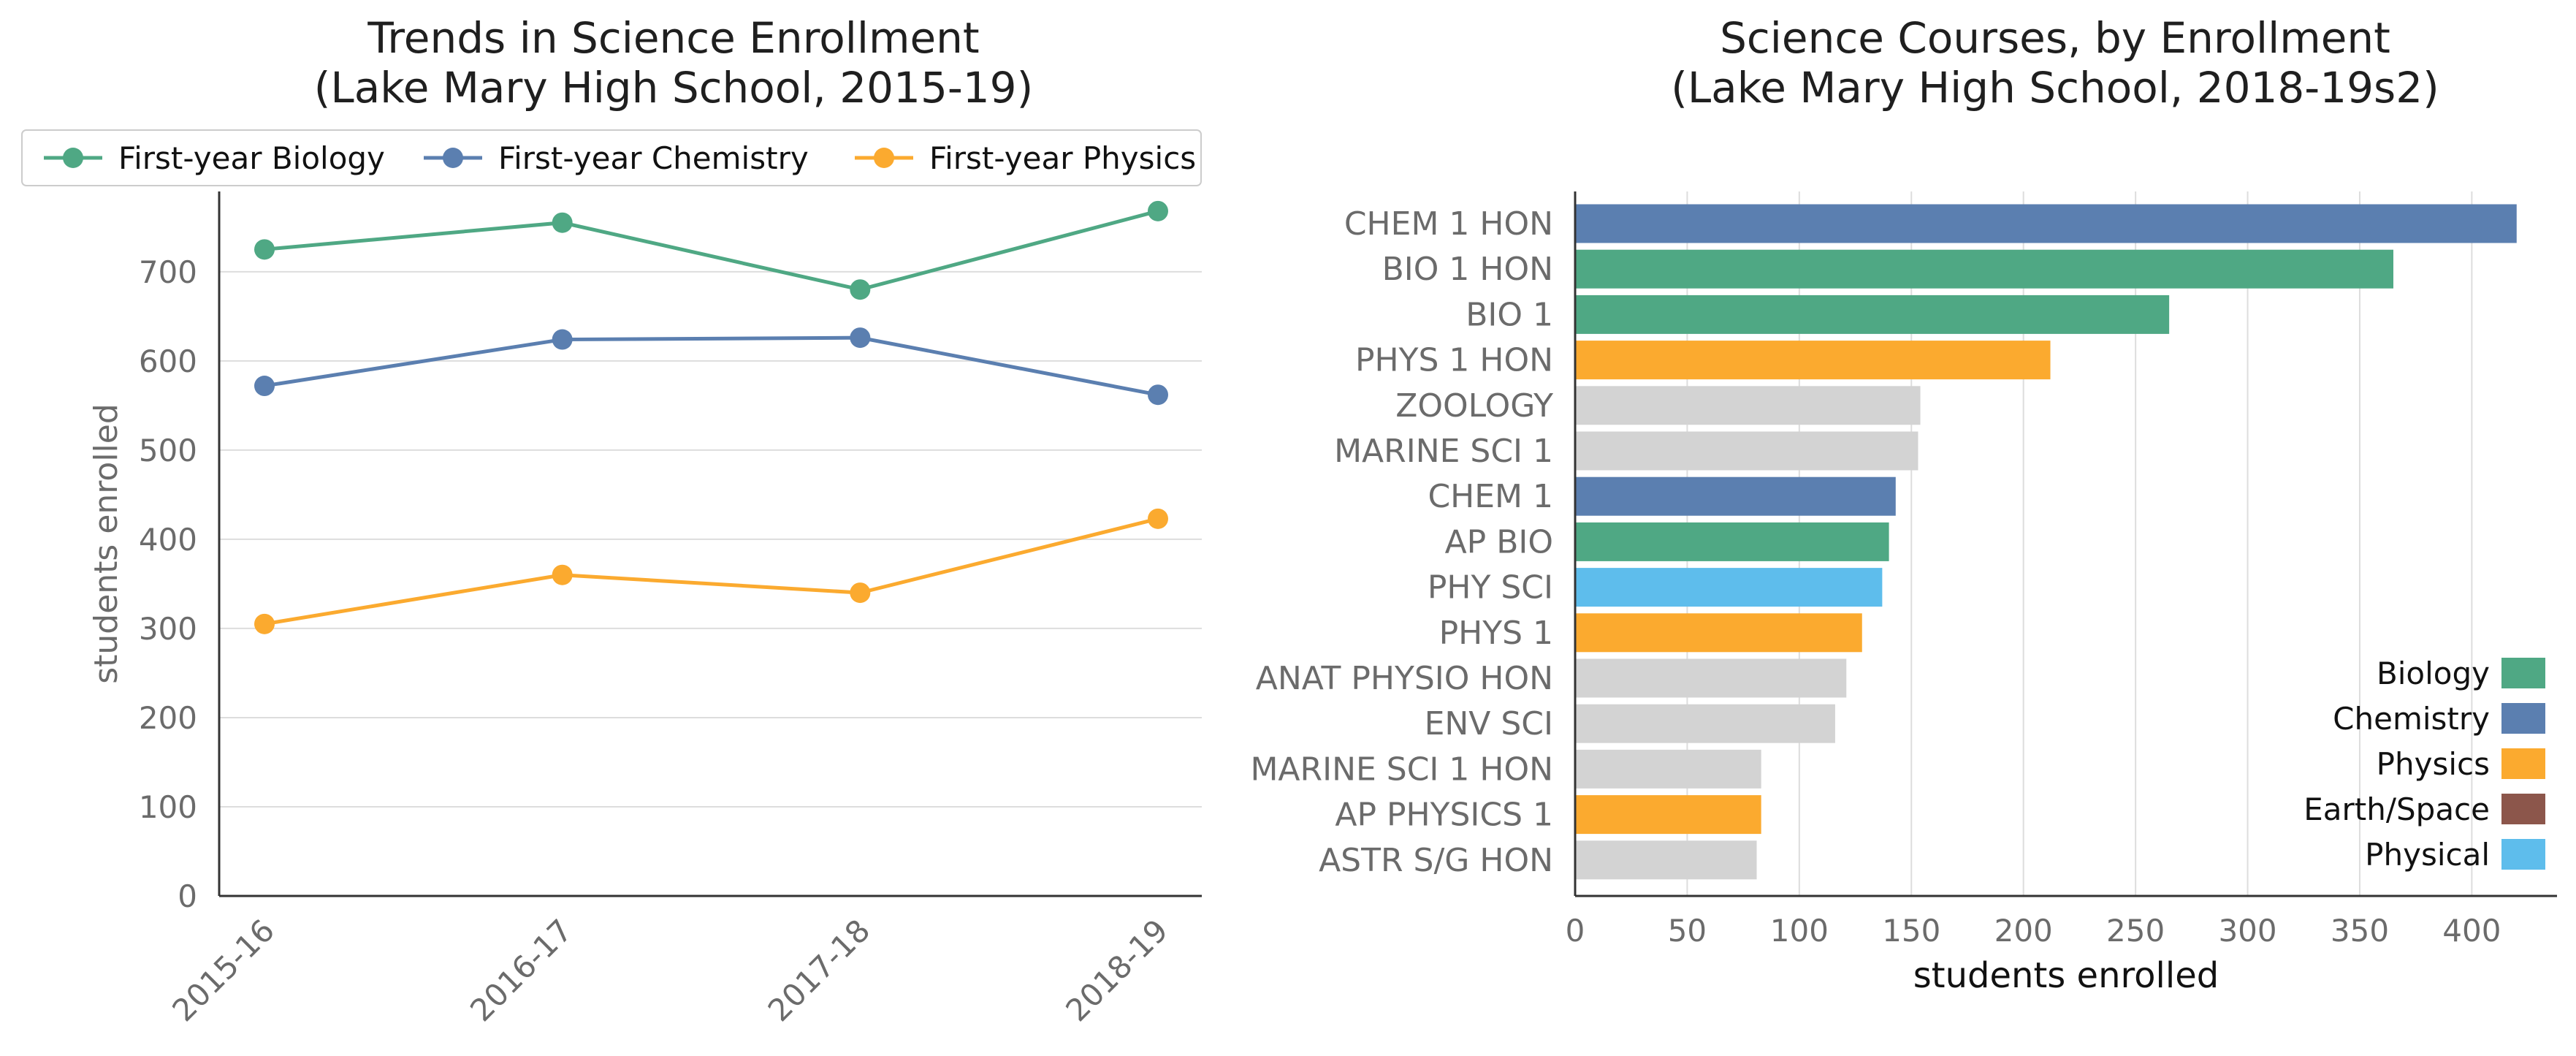 The width and height of the screenshot is (2576, 1056). What do you see at coordinates (2433, 764) in the screenshot?
I see `bar-chart-legend-label: Physics` at bounding box center [2433, 764].